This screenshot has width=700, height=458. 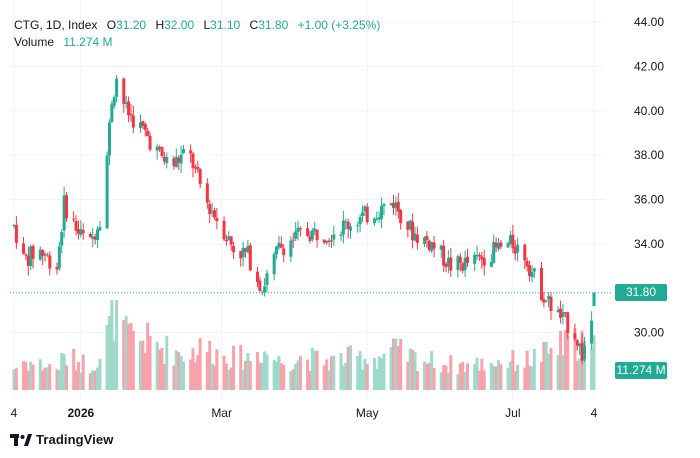 What do you see at coordinates (649, 177) in the screenshot?
I see `price-axis: 30.00 34.00 36.00 38.00 40.00 42.00 44.00` at bounding box center [649, 177].